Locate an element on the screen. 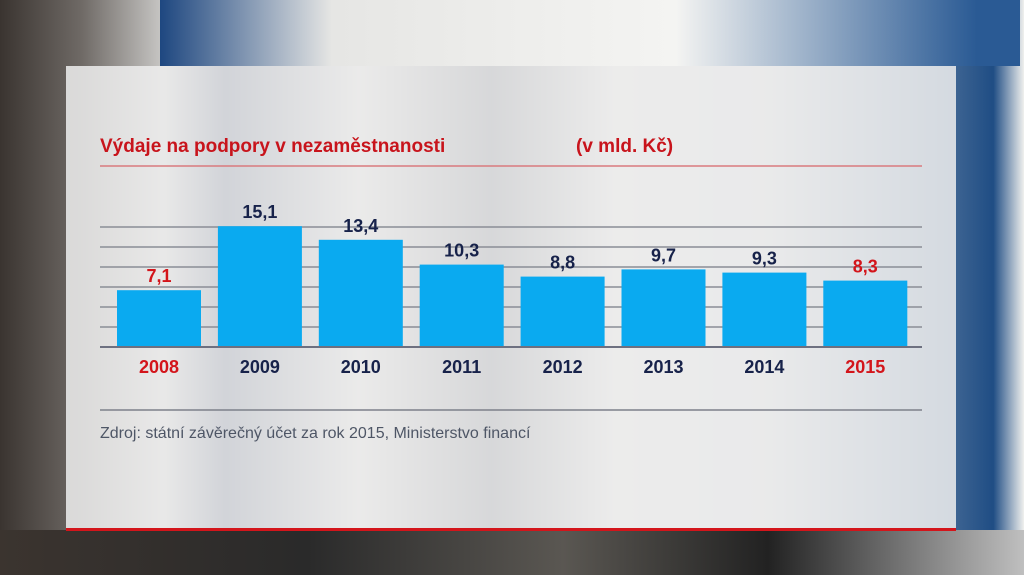 The height and width of the screenshot is (575, 1024). background-photo-top is located at coordinates (590, 33).